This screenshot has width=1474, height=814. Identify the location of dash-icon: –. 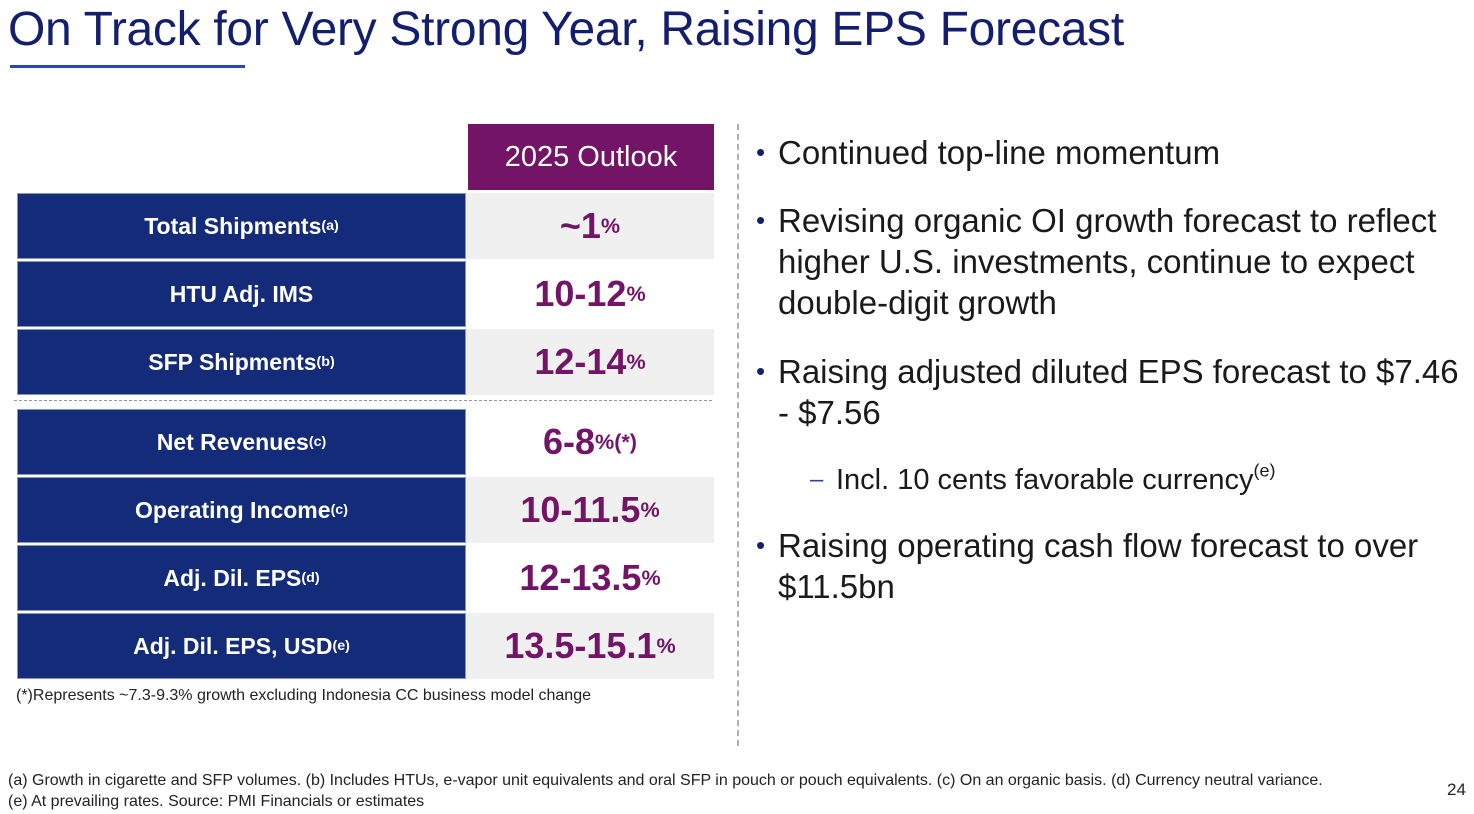
(817, 479).